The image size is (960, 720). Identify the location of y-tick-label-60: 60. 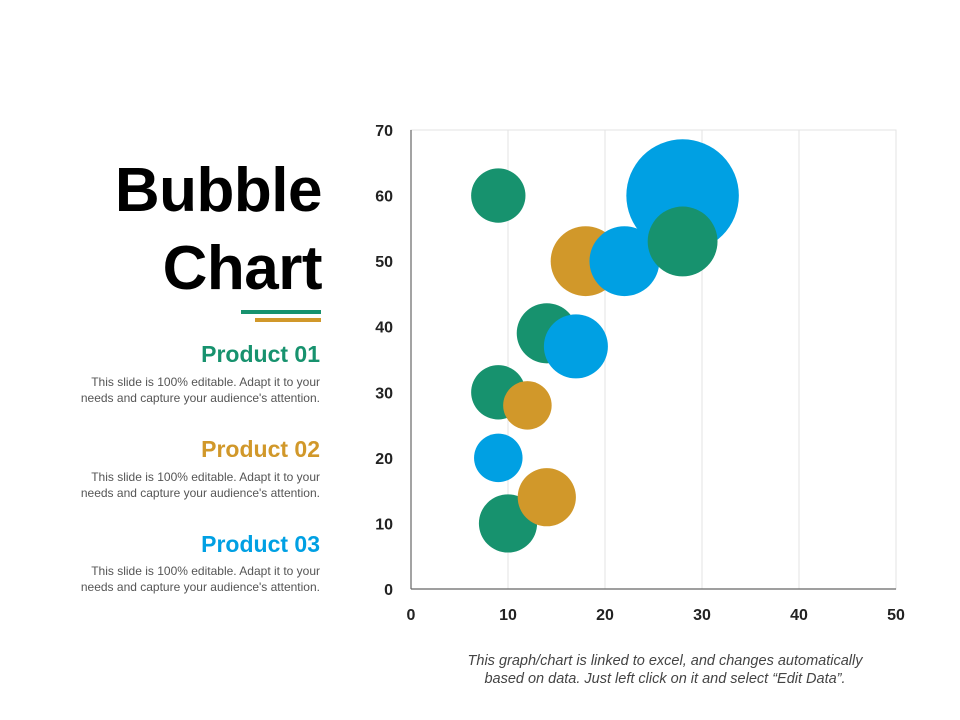
(384, 197).